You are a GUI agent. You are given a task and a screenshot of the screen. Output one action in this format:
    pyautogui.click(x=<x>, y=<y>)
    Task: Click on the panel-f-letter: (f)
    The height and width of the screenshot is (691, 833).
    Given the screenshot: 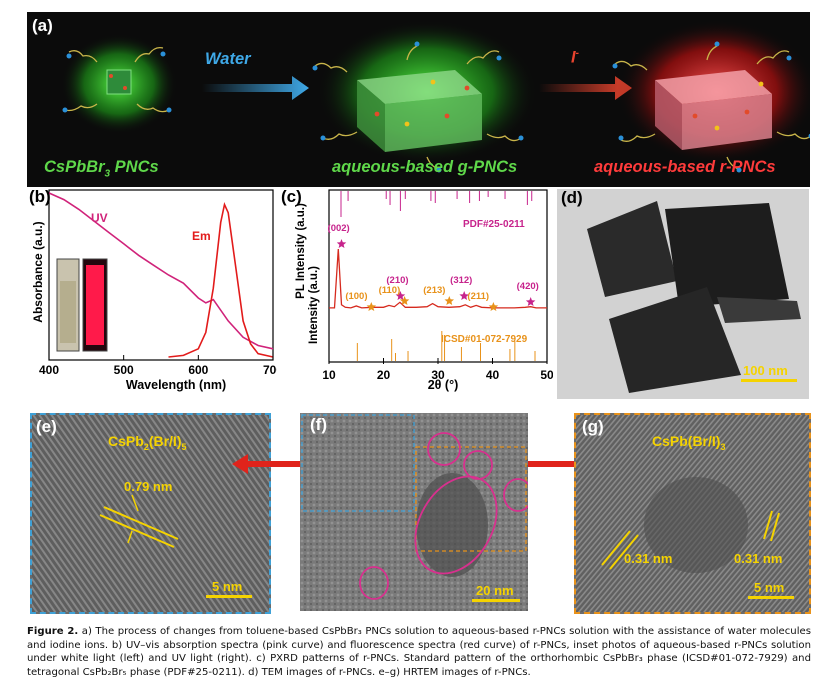 What is the action you would take?
    pyautogui.click(x=318, y=424)
    